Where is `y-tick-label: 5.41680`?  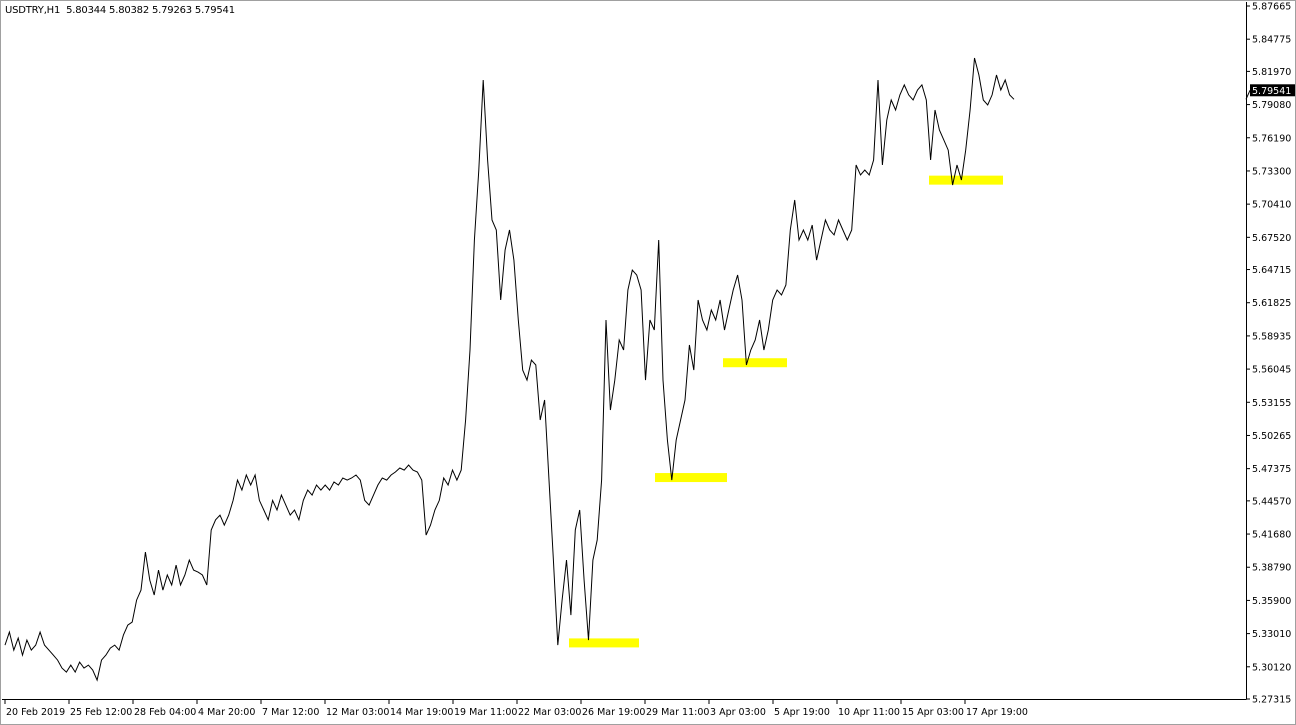 y-tick-label: 5.41680 is located at coordinates (1271, 535).